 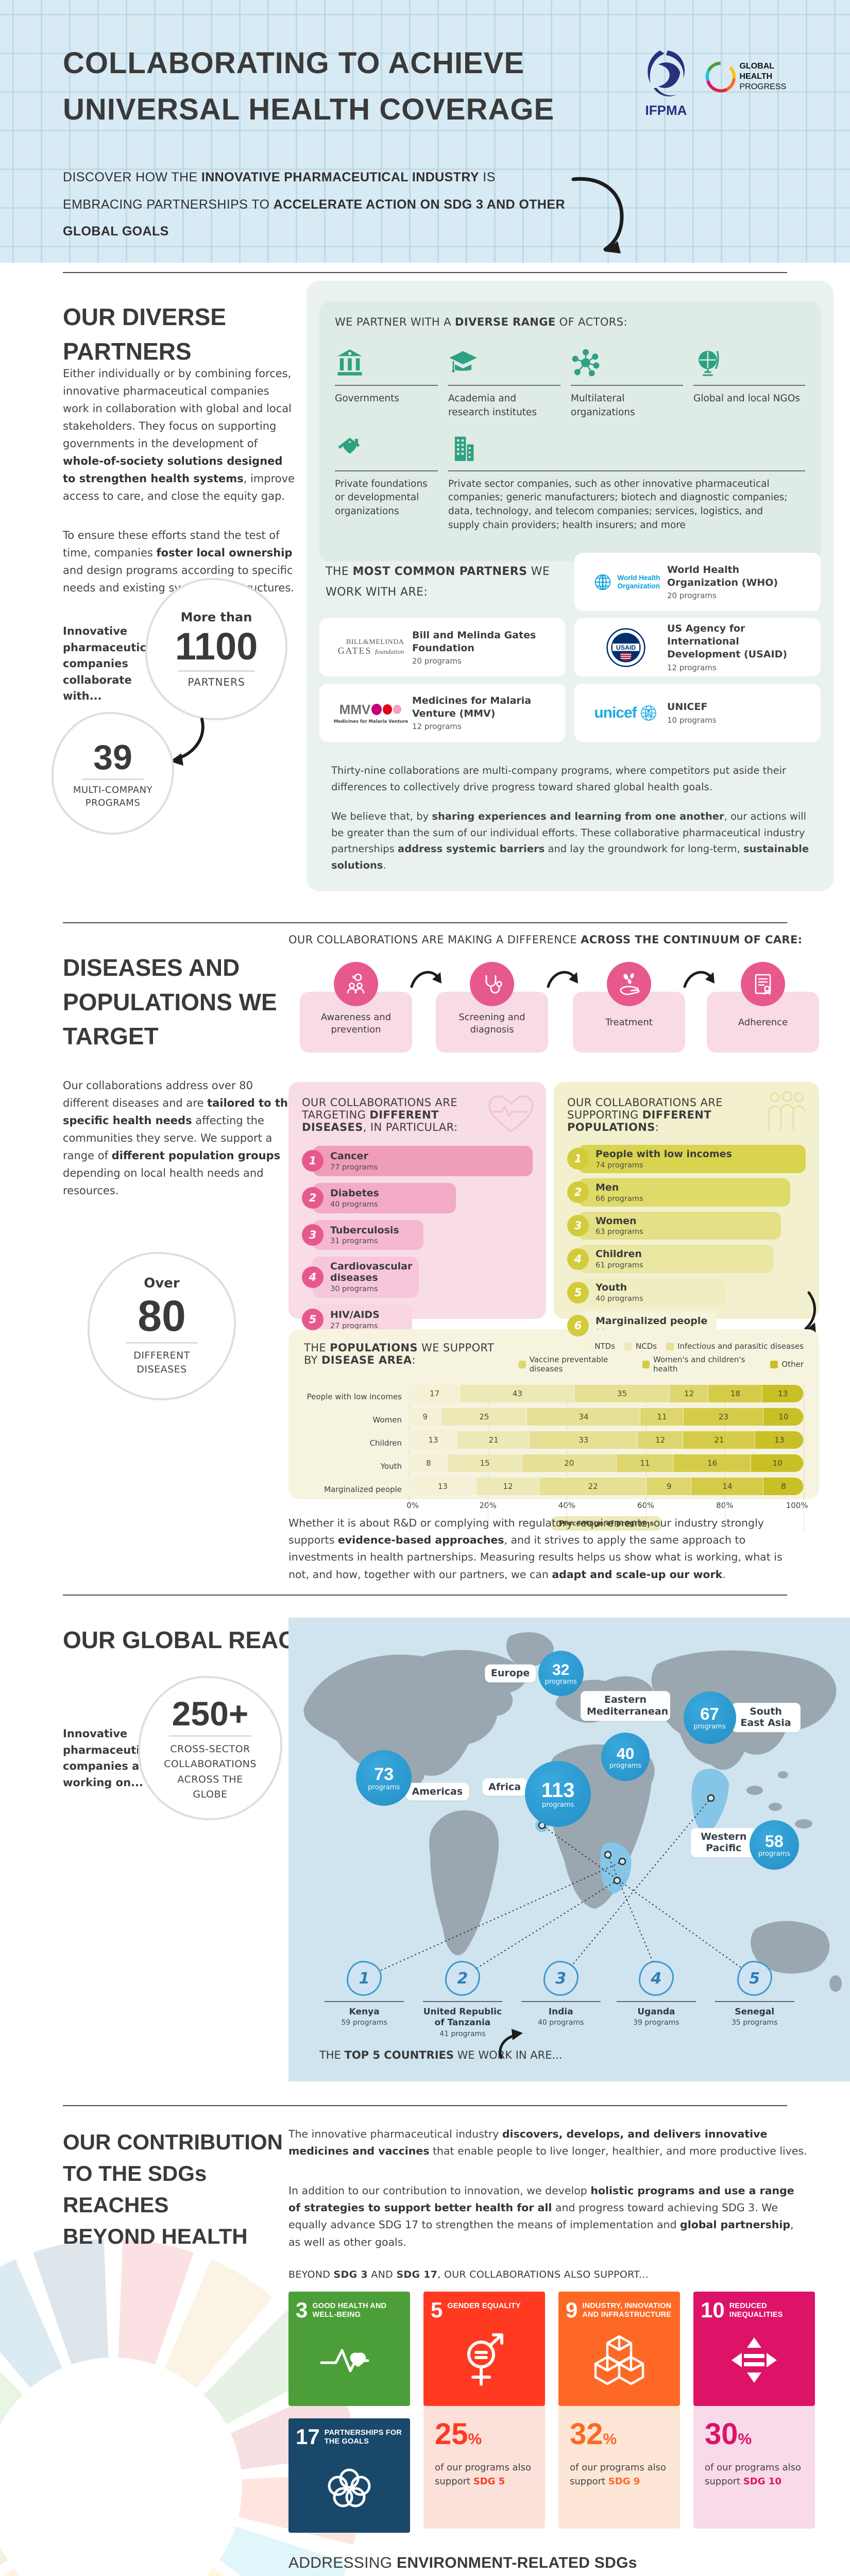 What do you see at coordinates (371, 721) in the screenshot?
I see `mmv-logo-caption: Medicines for Malaria Venture` at bounding box center [371, 721].